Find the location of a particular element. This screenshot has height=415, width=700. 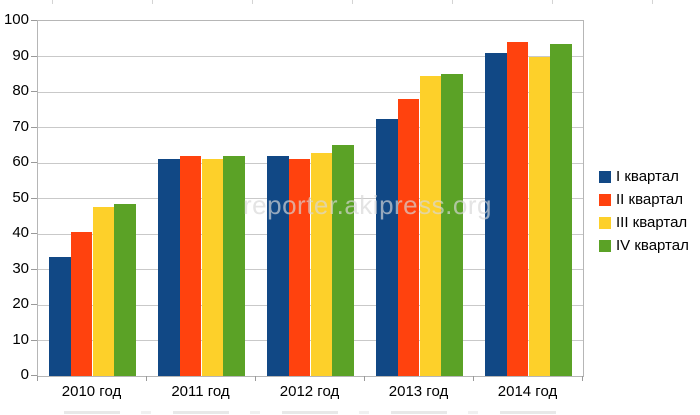

legend-label: II квартал is located at coordinates (650, 199).